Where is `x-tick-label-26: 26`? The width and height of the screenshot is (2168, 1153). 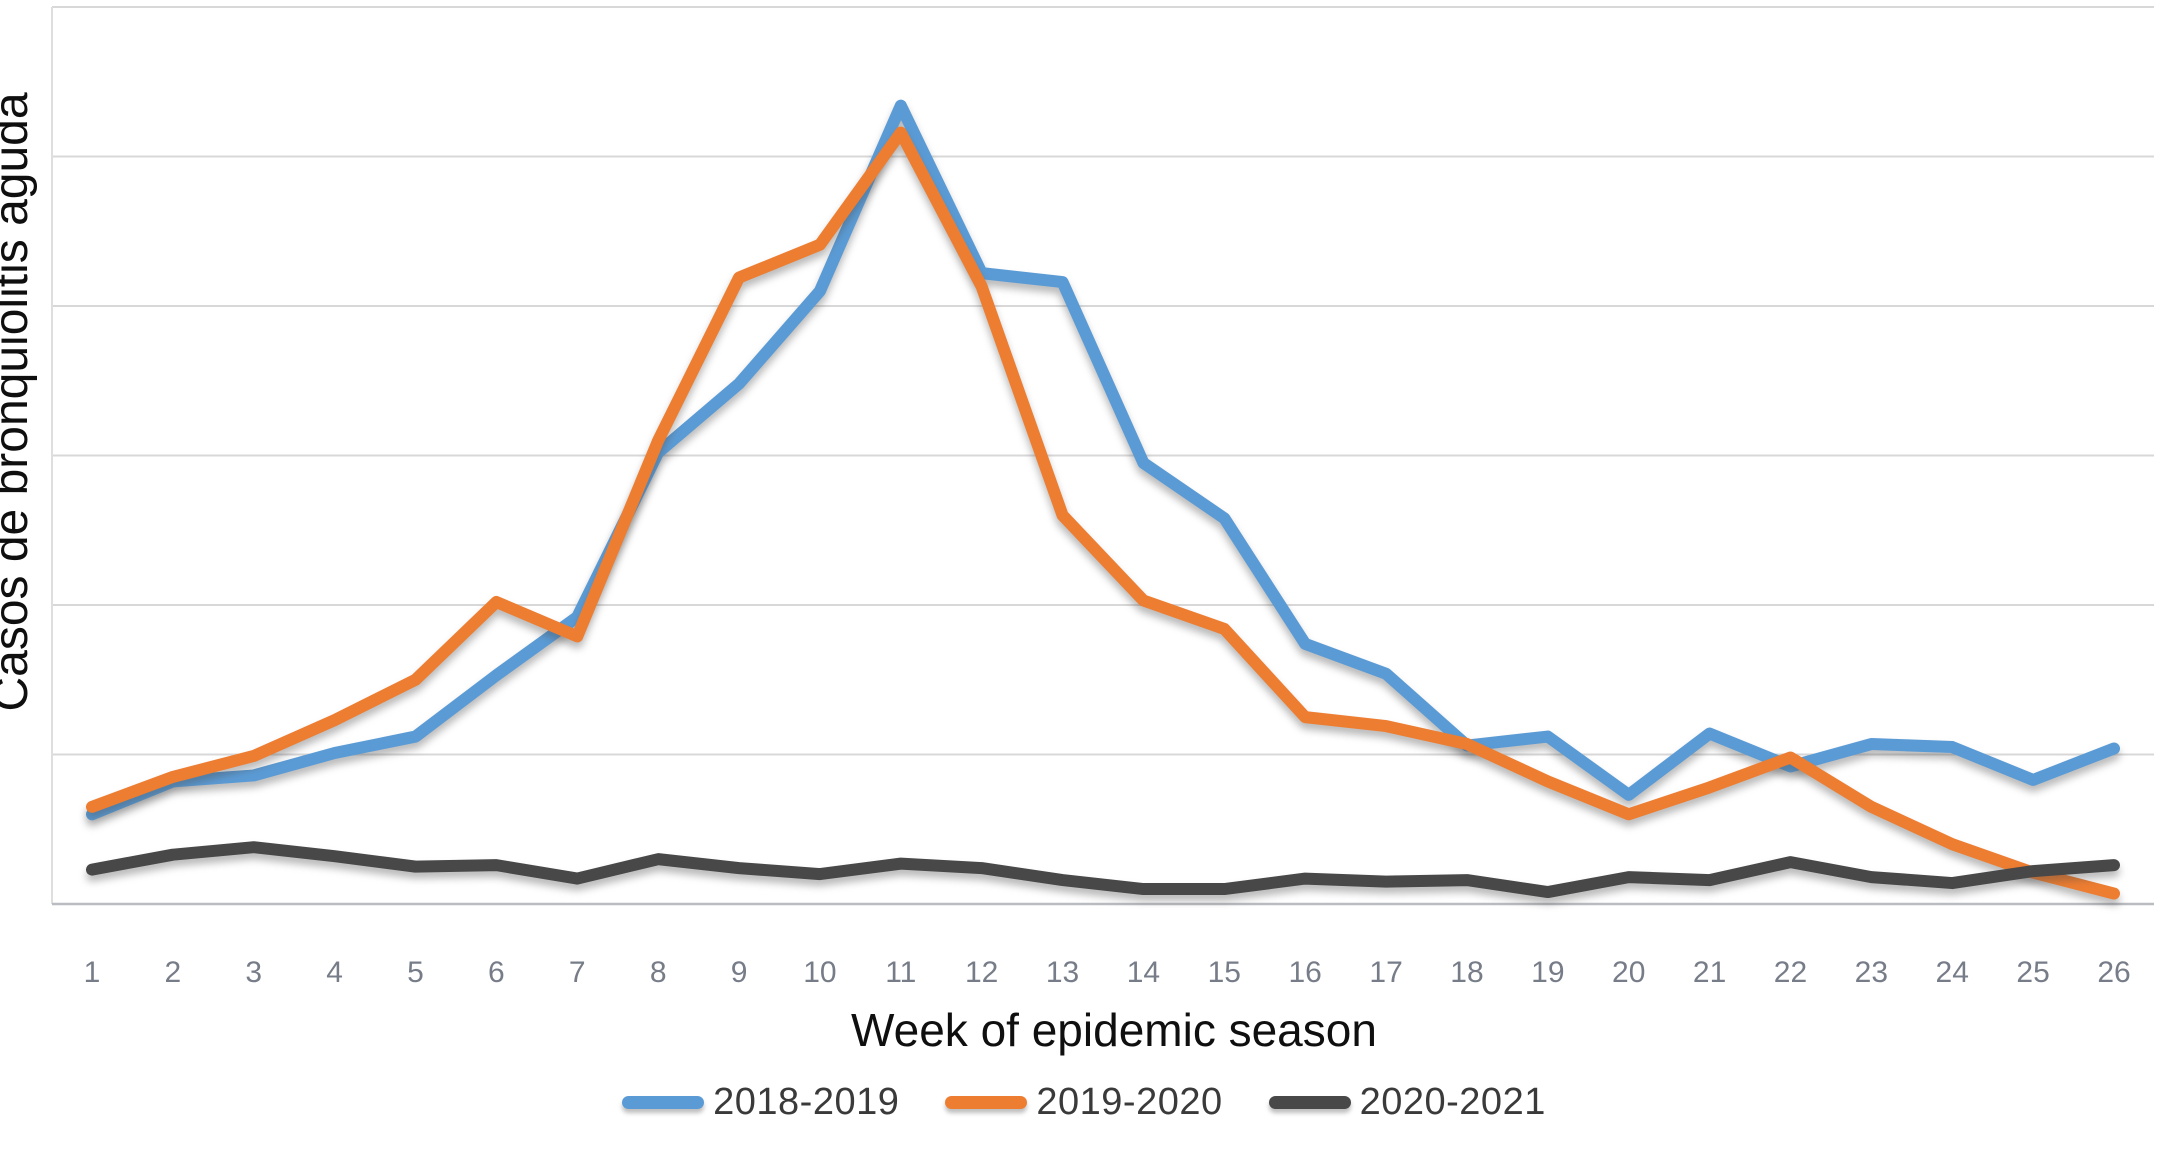 x-tick-label-26: 26 is located at coordinates (2113, 972).